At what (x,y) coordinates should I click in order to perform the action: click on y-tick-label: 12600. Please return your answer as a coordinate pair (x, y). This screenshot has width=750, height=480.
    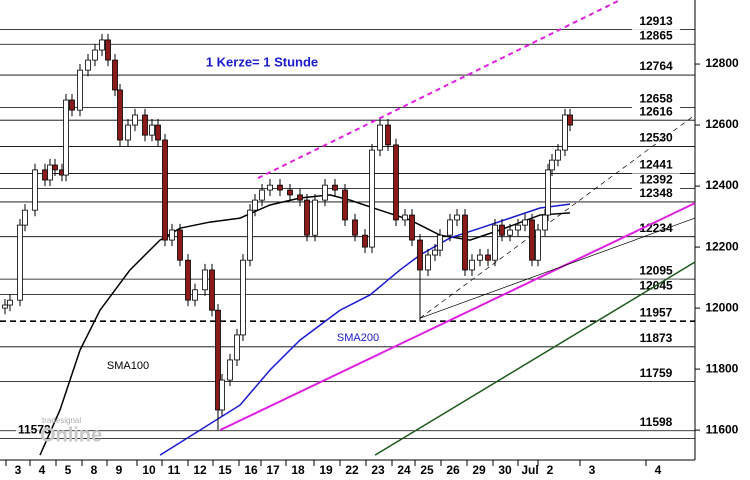
    Looking at the image, I should click on (722, 124).